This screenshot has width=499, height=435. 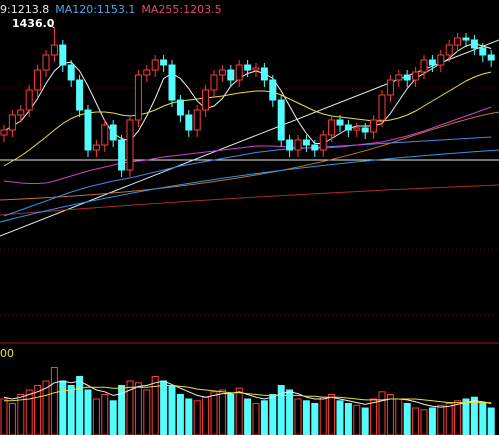 I want to click on legend: 9:1213.8 MA120:1153.1 MA255:1203.5, so click(x=111, y=9).